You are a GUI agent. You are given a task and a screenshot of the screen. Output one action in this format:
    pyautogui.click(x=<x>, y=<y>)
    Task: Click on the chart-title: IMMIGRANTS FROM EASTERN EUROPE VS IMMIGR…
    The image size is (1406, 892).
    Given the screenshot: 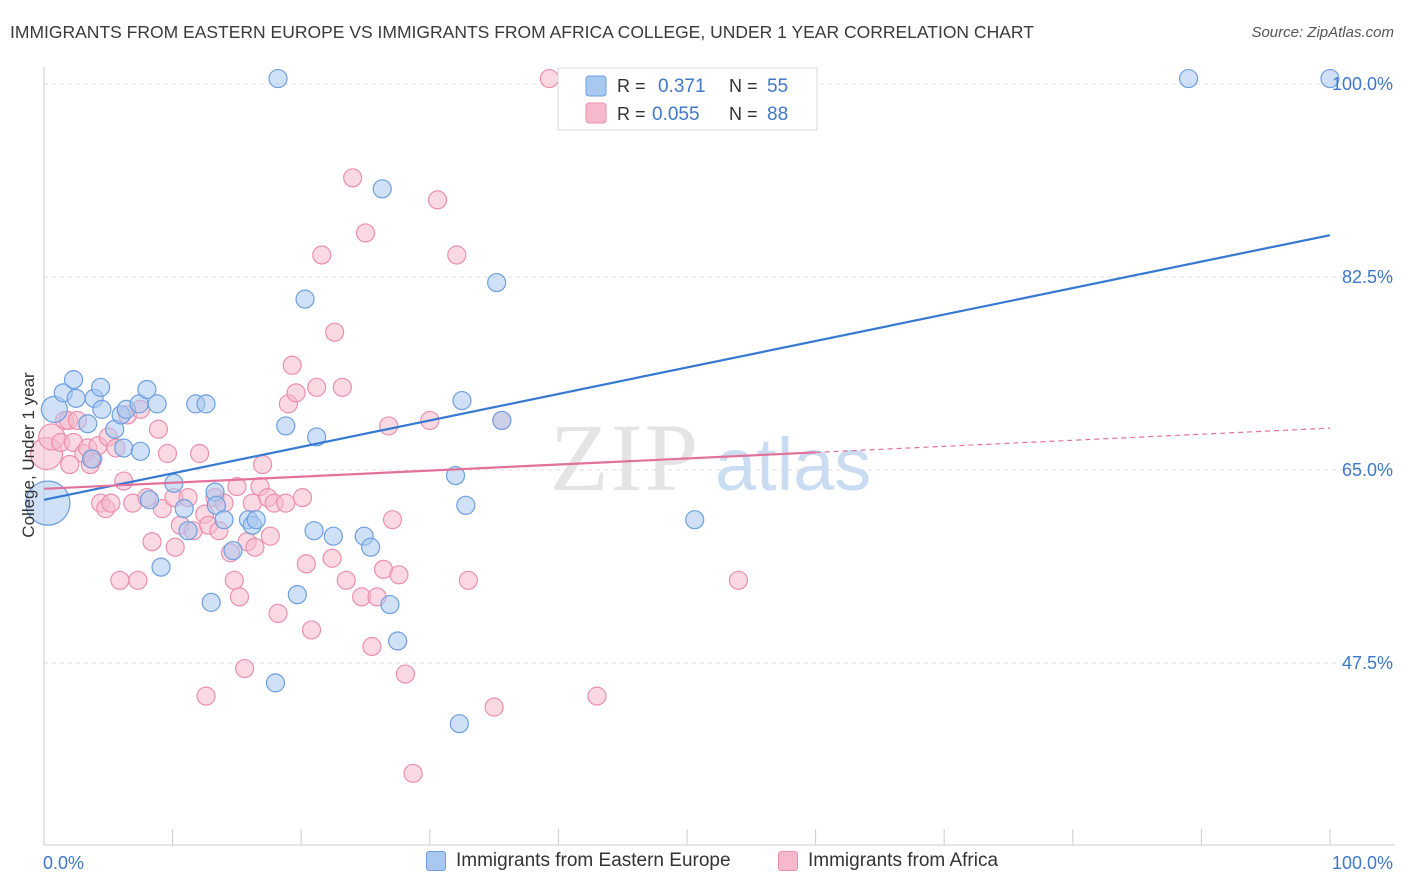 What is the action you would take?
    pyautogui.click(x=522, y=32)
    